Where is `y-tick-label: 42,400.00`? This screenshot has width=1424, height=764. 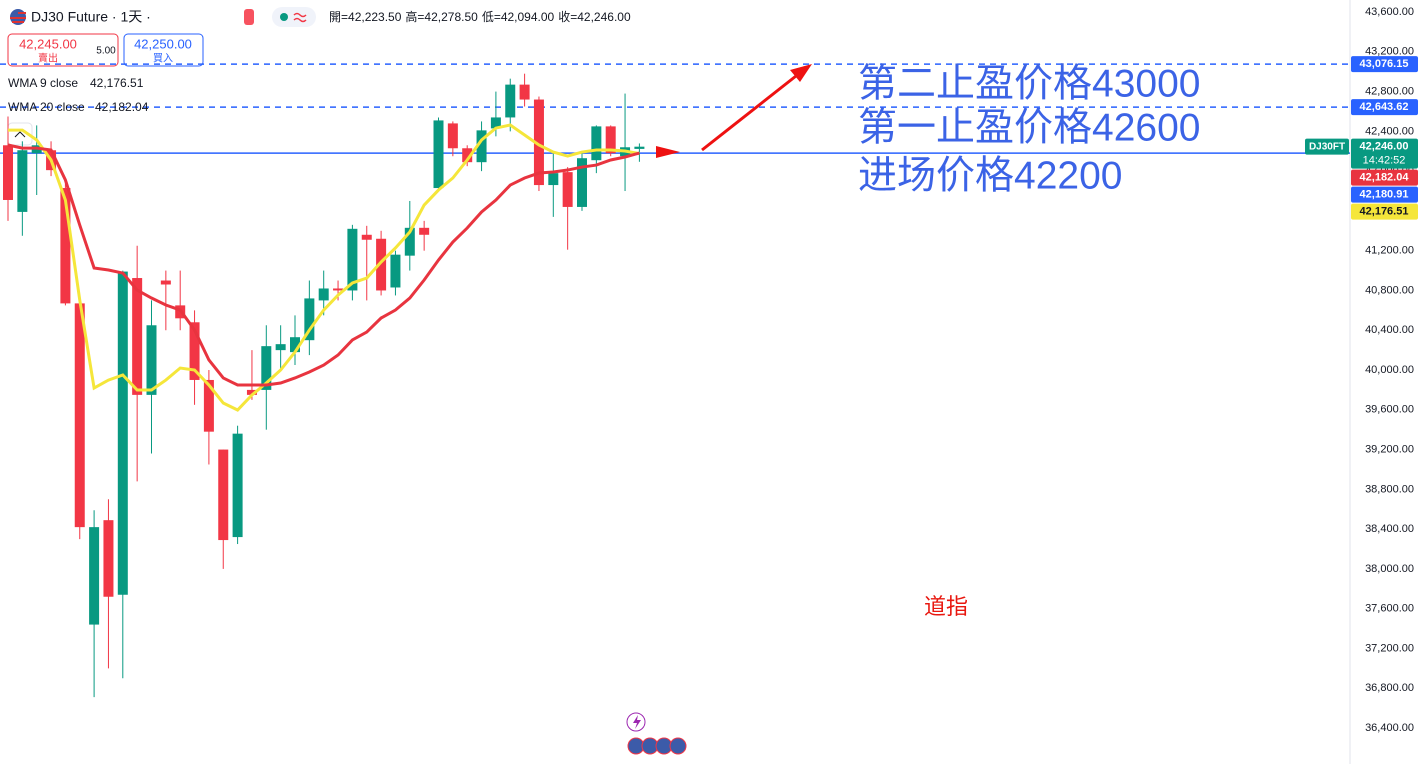
y-tick-label: 42,400.00 is located at coordinates (1389, 131).